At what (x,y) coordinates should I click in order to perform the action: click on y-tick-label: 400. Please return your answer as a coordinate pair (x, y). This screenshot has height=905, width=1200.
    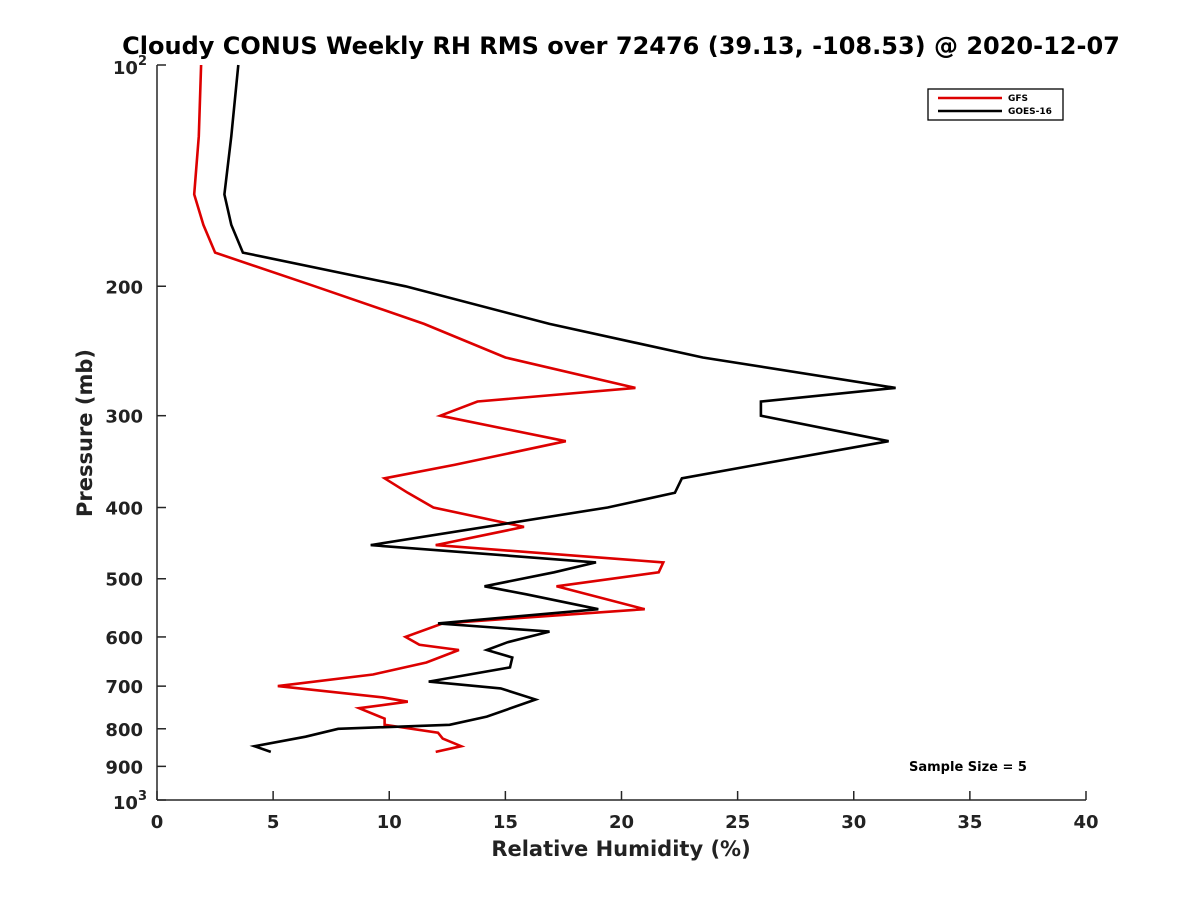
    Looking at the image, I should click on (124, 509).